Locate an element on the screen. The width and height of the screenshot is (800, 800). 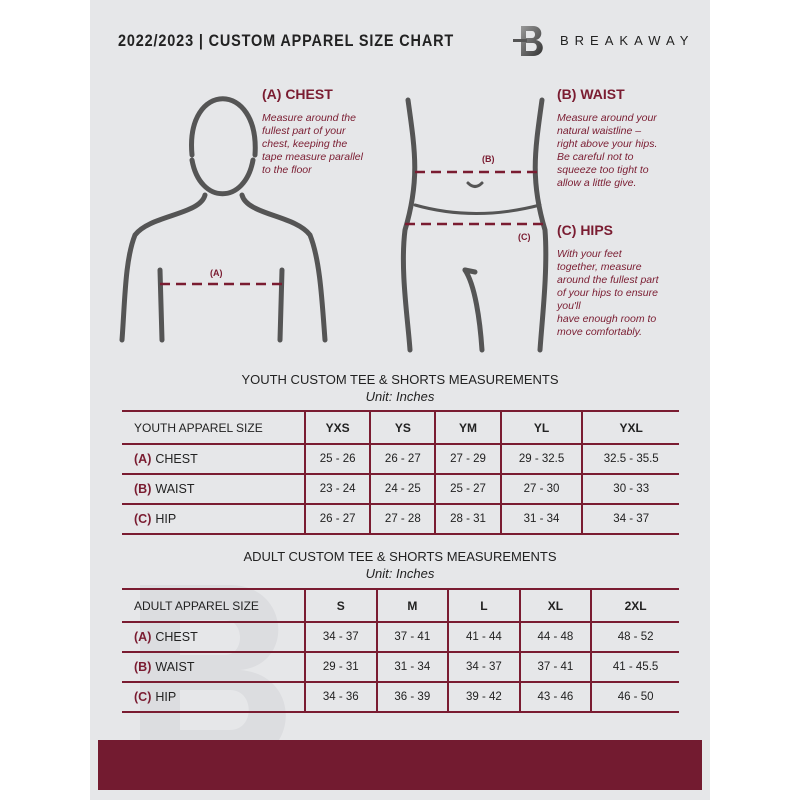
measurement-value: 41 - 45.5 is located at coordinates (634, 667).